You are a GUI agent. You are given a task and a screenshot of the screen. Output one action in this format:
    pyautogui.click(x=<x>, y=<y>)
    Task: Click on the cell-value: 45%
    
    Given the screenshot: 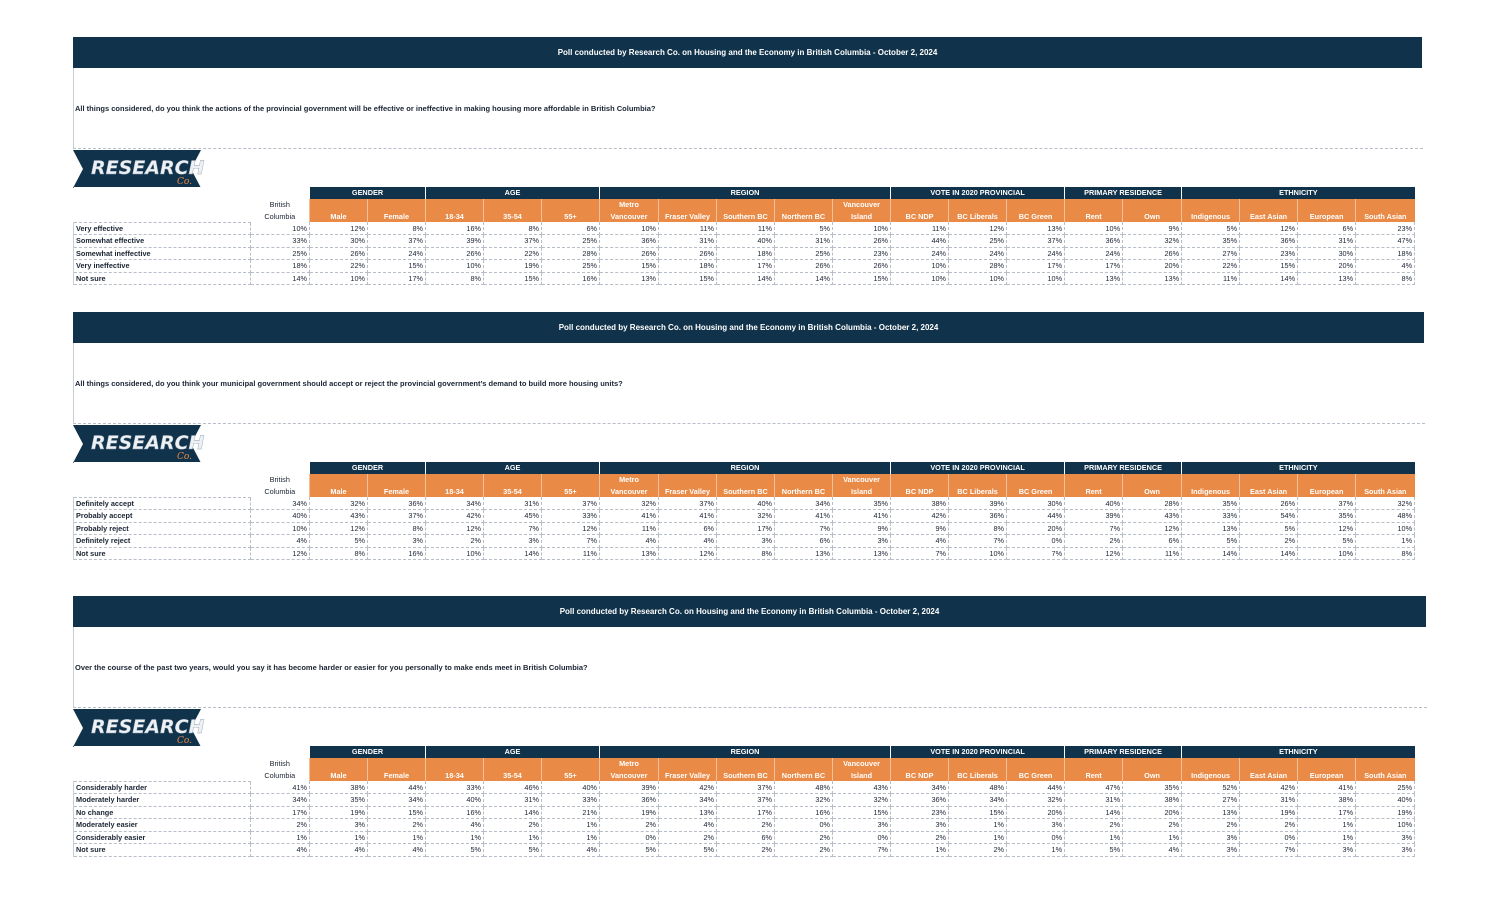 What is the action you would take?
    pyautogui.click(x=512, y=516)
    